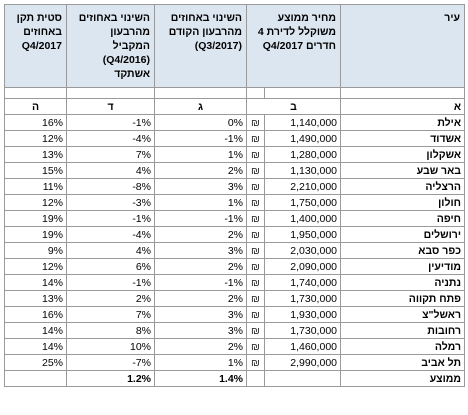 Image resolution: width=468 pixels, height=415 pixels. What do you see at coordinates (302, 170) in the screenshot?
I see `price-cell: 1,130,000` at bounding box center [302, 170].